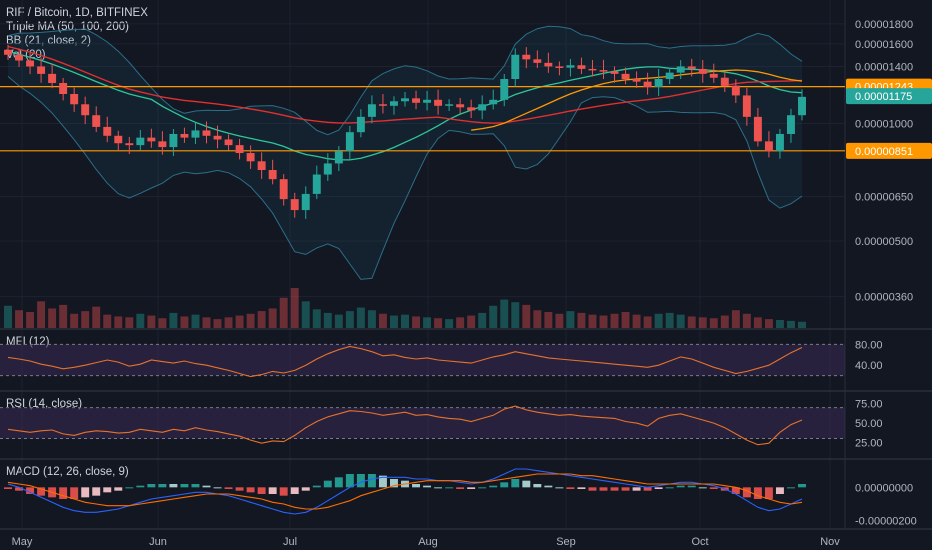 The height and width of the screenshot is (550, 932). I want to click on time-tick-label: Aug, so click(428, 542).